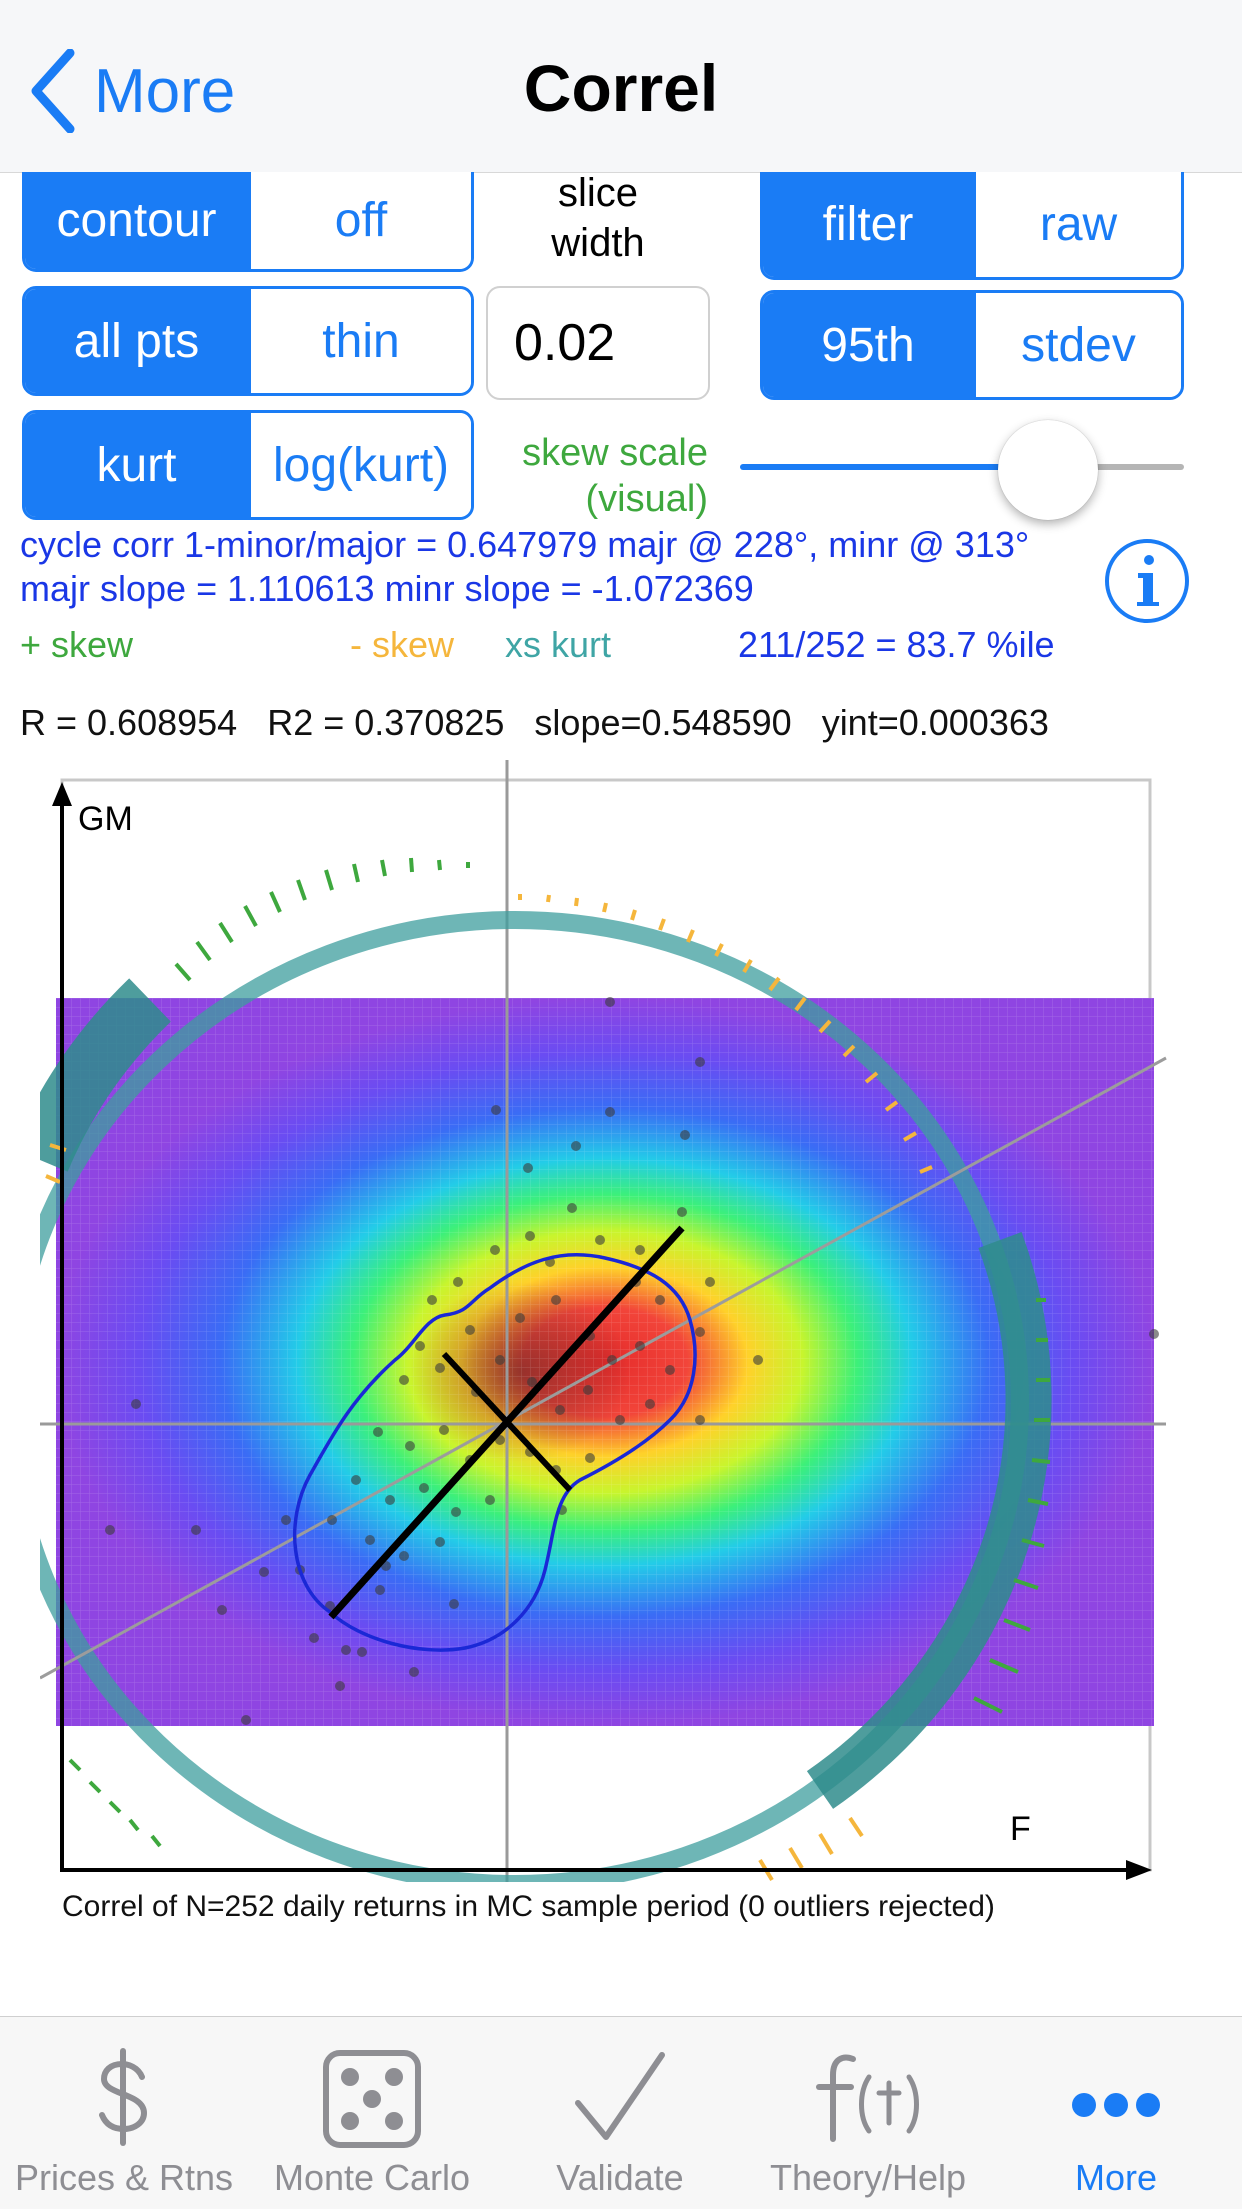  Describe the element at coordinates (386, 722) in the screenshot. I see `r2-value: R2 = 0.370825` at that location.